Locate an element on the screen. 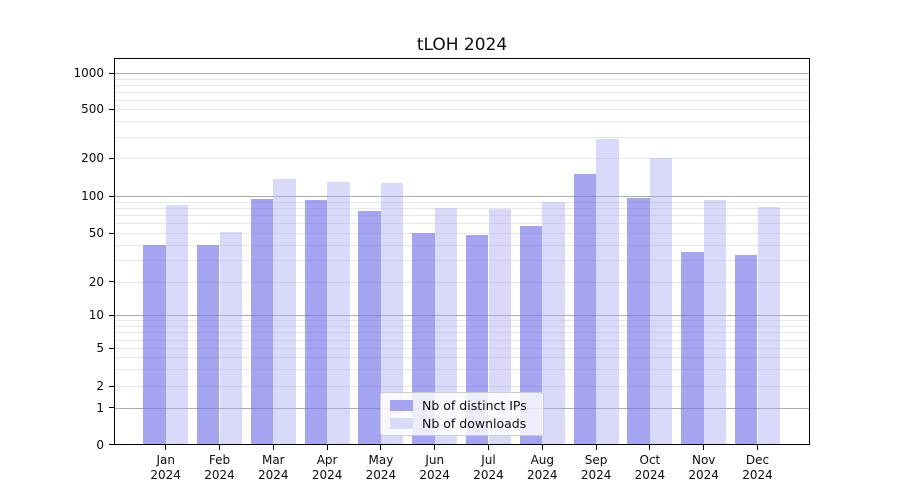 Image resolution: width=900 pixels, height=500 pixels. bar-downloads-feb is located at coordinates (231, 338).